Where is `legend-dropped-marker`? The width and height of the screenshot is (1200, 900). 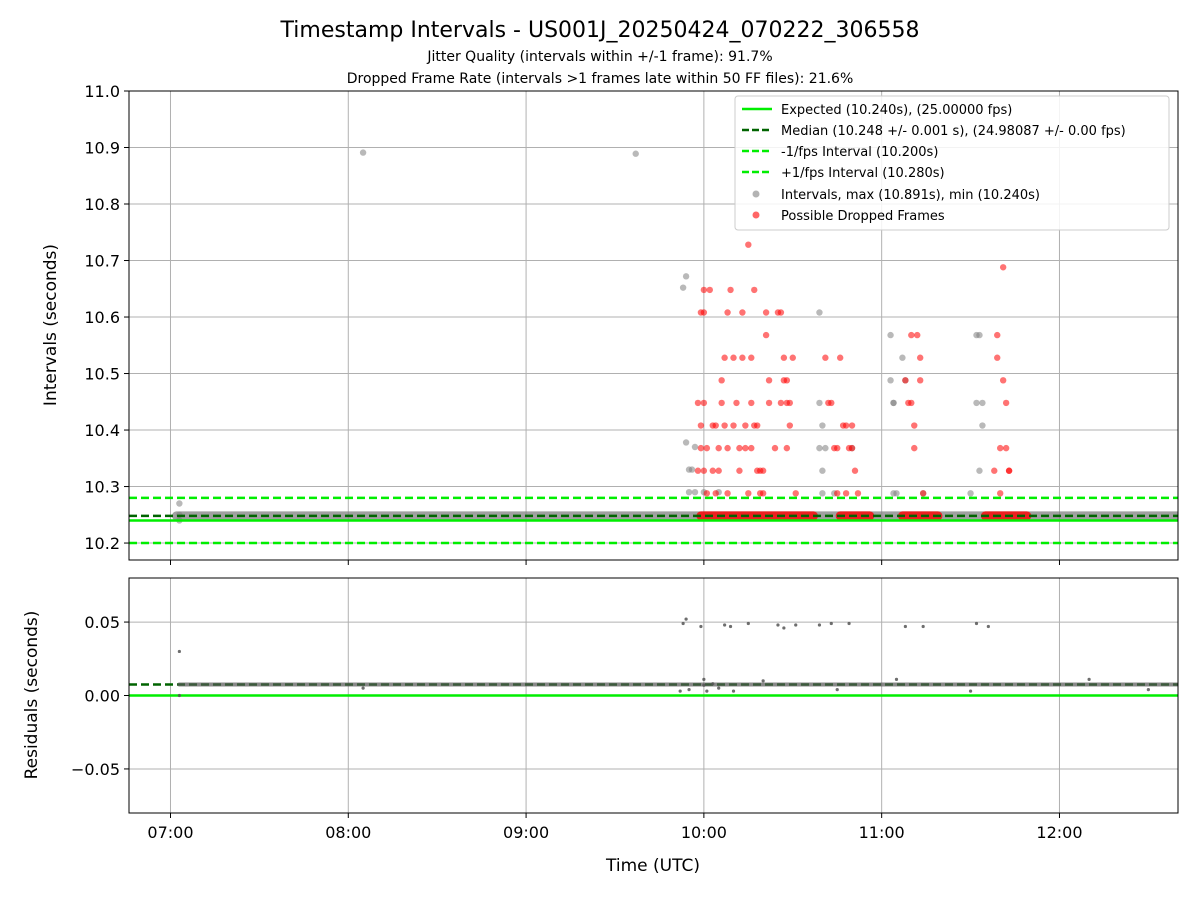
legend-dropped-marker is located at coordinates (756, 215).